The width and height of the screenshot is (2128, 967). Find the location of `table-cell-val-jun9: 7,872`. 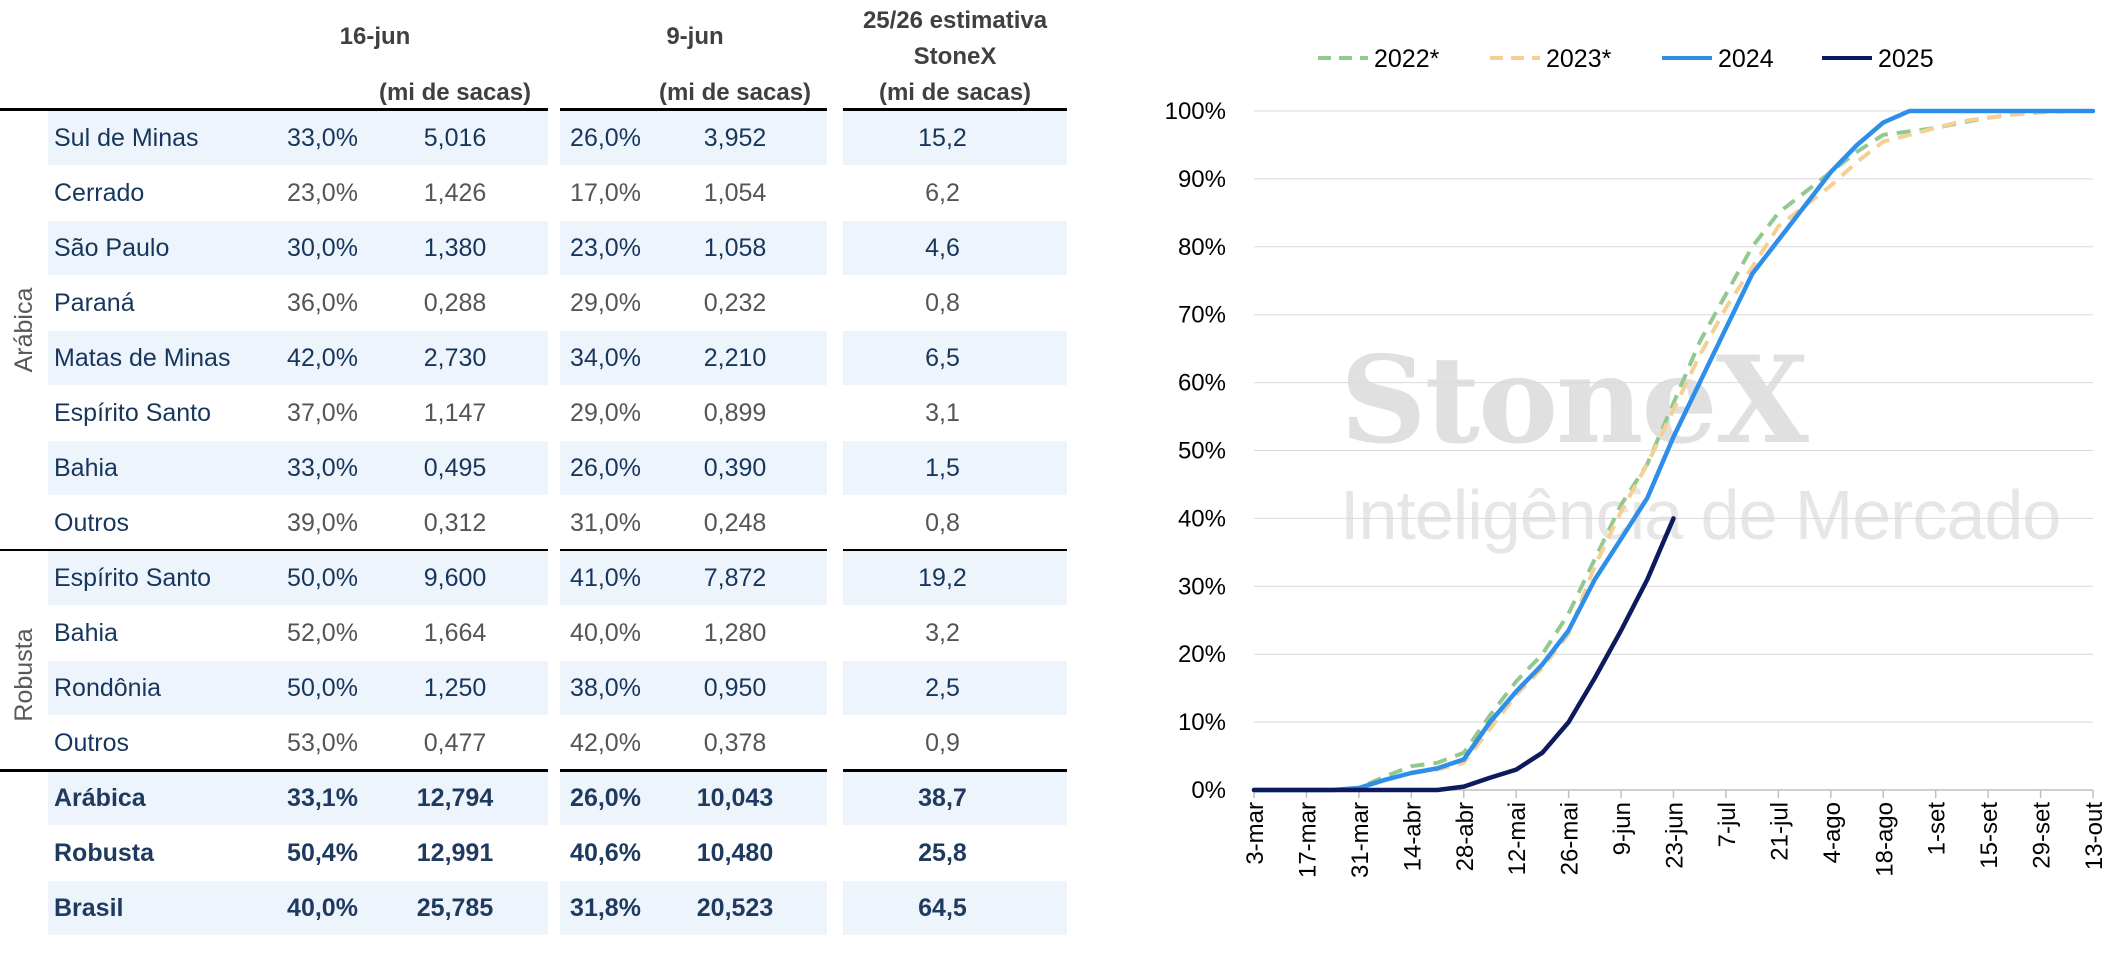

table-cell-val-jun9: 7,872 is located at coordinates (735, 578).